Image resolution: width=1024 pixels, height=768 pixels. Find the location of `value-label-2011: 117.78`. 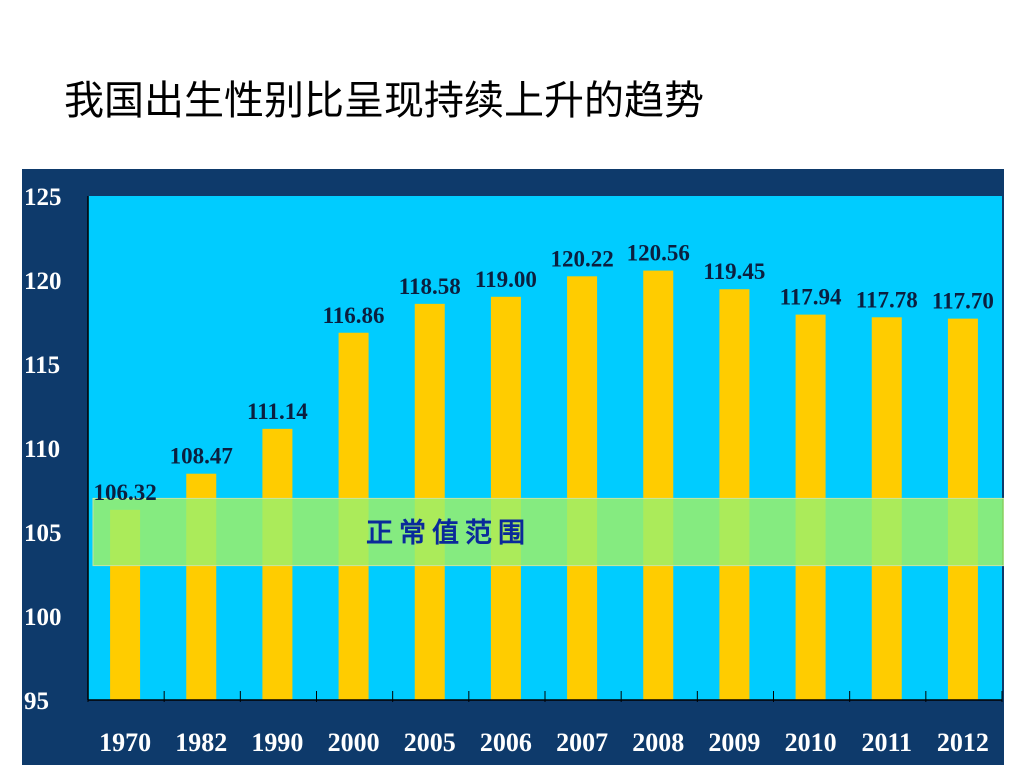

value-label-2011: 117.78 is located at coordinates (887, 299).